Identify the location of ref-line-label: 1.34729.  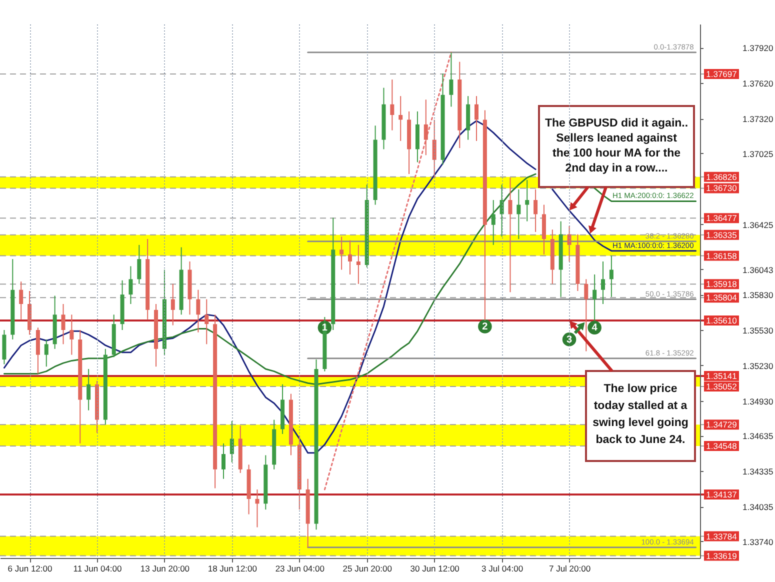
(722, 425).